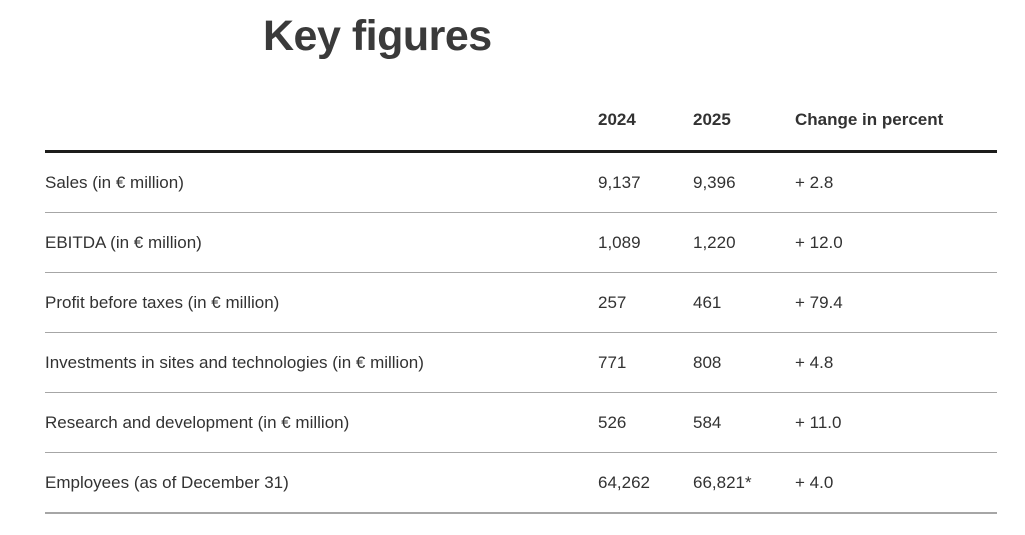  I want to click on row-label: Profit before taxes (in € million), so click(162, 302).